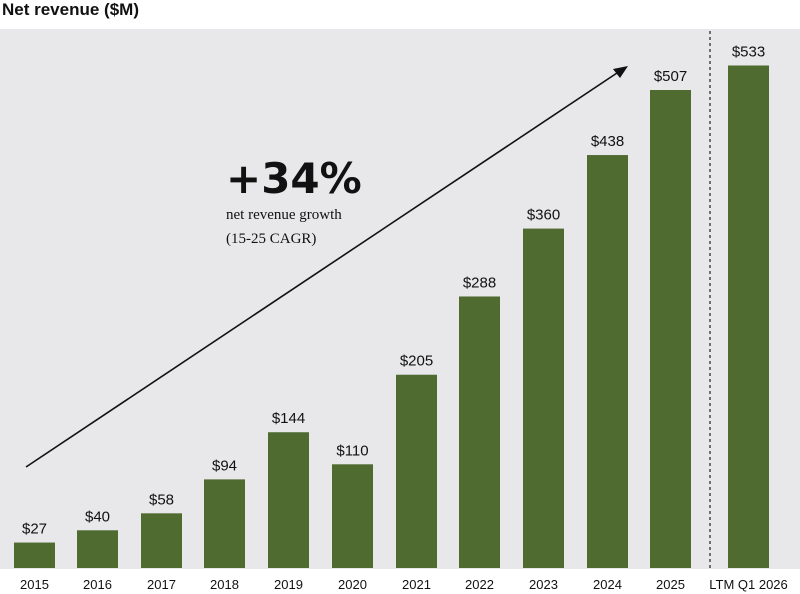  Describe the element at coordinates (161, 499) in the screenshot. I see `data-label: $58` at that location.